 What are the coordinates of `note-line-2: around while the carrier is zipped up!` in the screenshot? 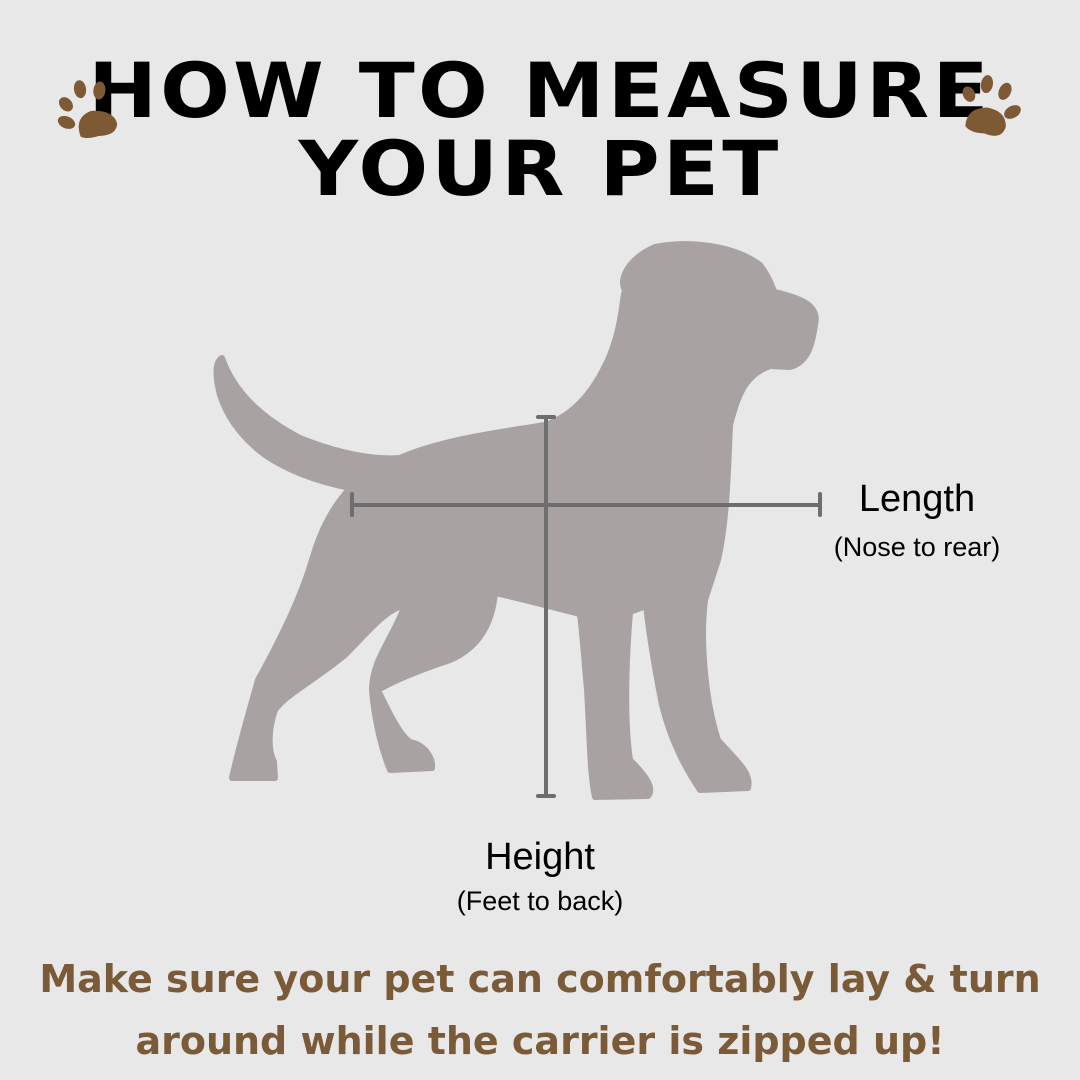 It's located at (540, 1041).